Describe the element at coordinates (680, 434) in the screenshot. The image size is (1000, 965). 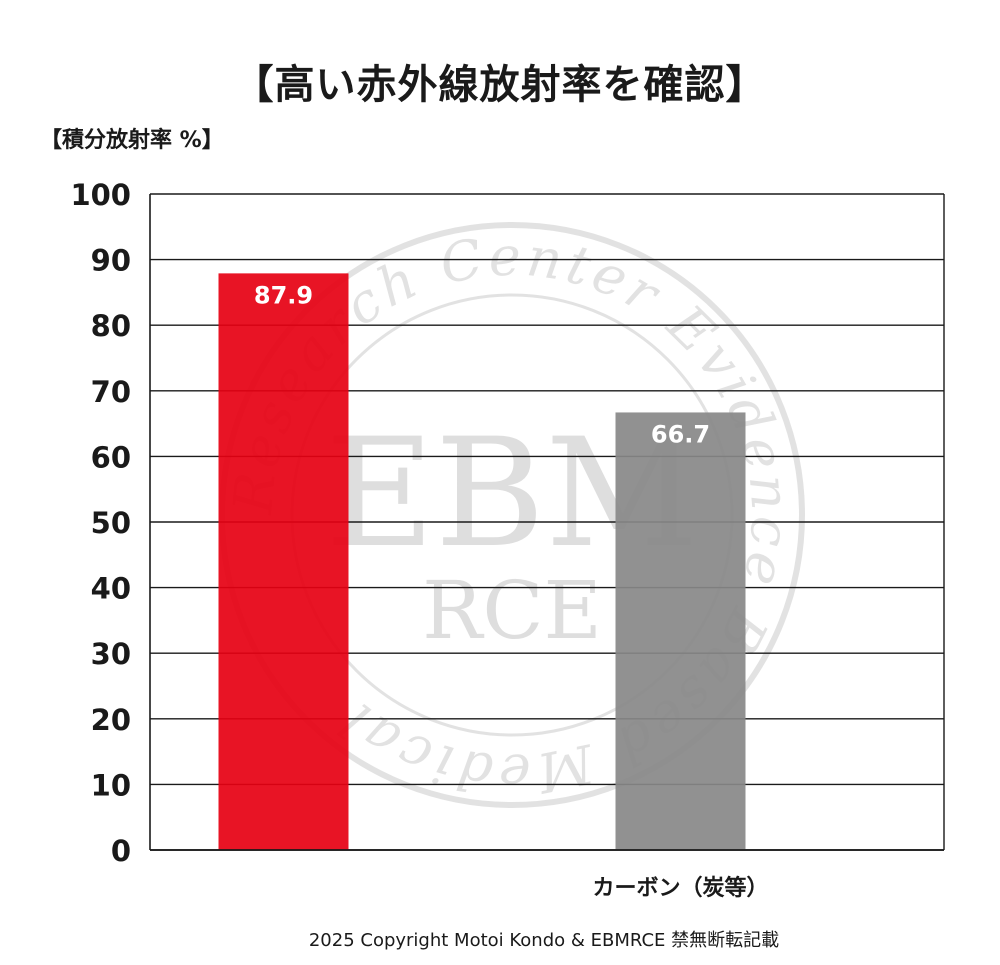
I see `data-label: 66.7` at that location.